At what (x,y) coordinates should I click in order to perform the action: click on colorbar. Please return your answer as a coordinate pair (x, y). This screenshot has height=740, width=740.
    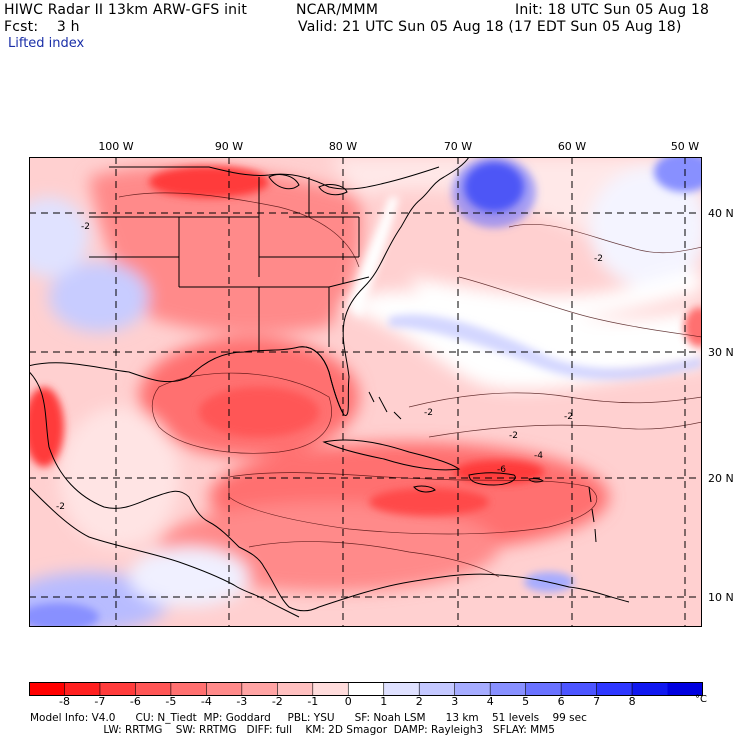
    Looking at the image, I should click on (366, 689).